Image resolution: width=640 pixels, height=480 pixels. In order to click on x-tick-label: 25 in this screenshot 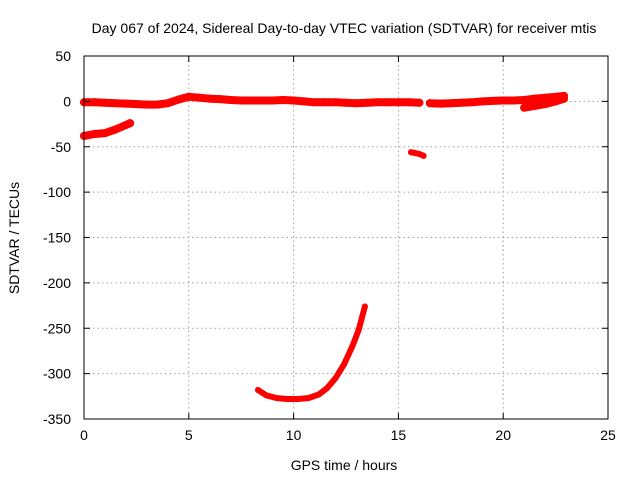, I will do `click(608, 435)`.